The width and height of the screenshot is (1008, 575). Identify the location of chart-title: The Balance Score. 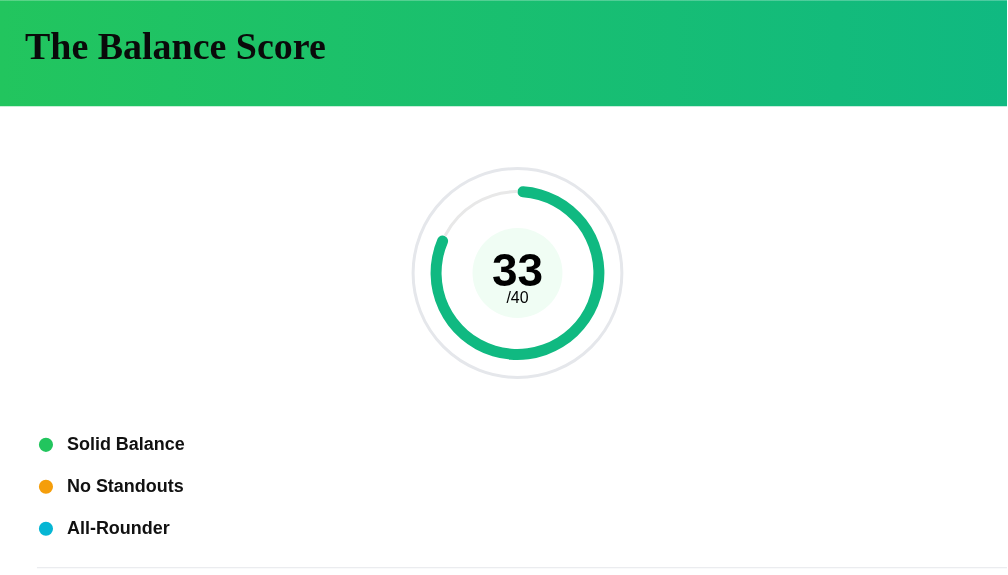
(175, 46).